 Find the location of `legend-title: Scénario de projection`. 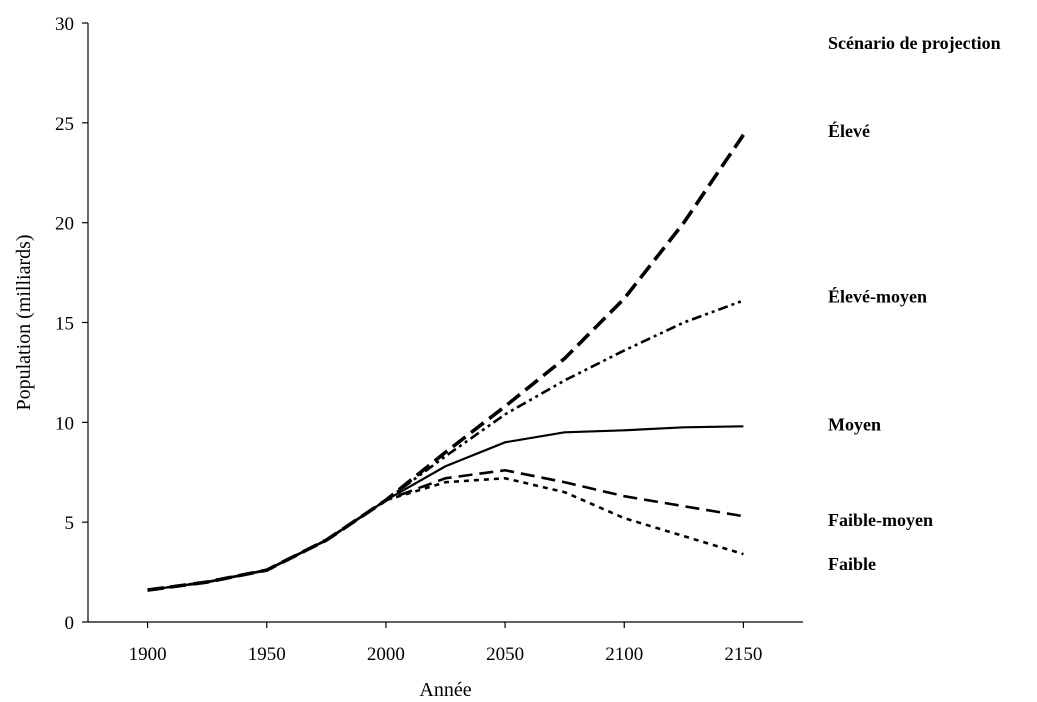

legend-title: Scénario de projection is located at coordinates (914, 43).